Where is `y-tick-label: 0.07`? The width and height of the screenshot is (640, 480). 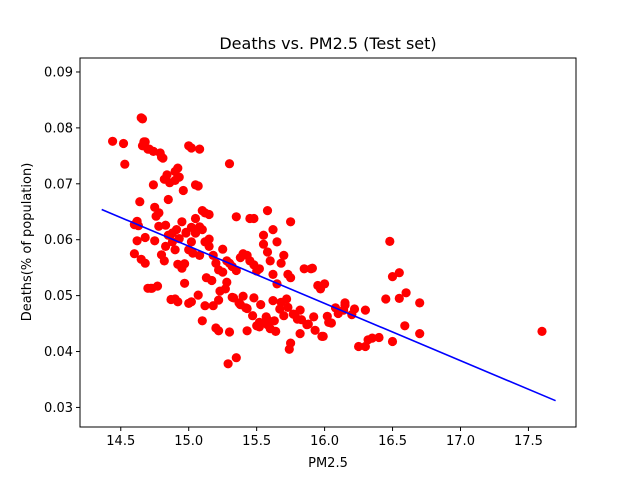 y-tick-label: 0.07 is located at coordinates (58, 184).